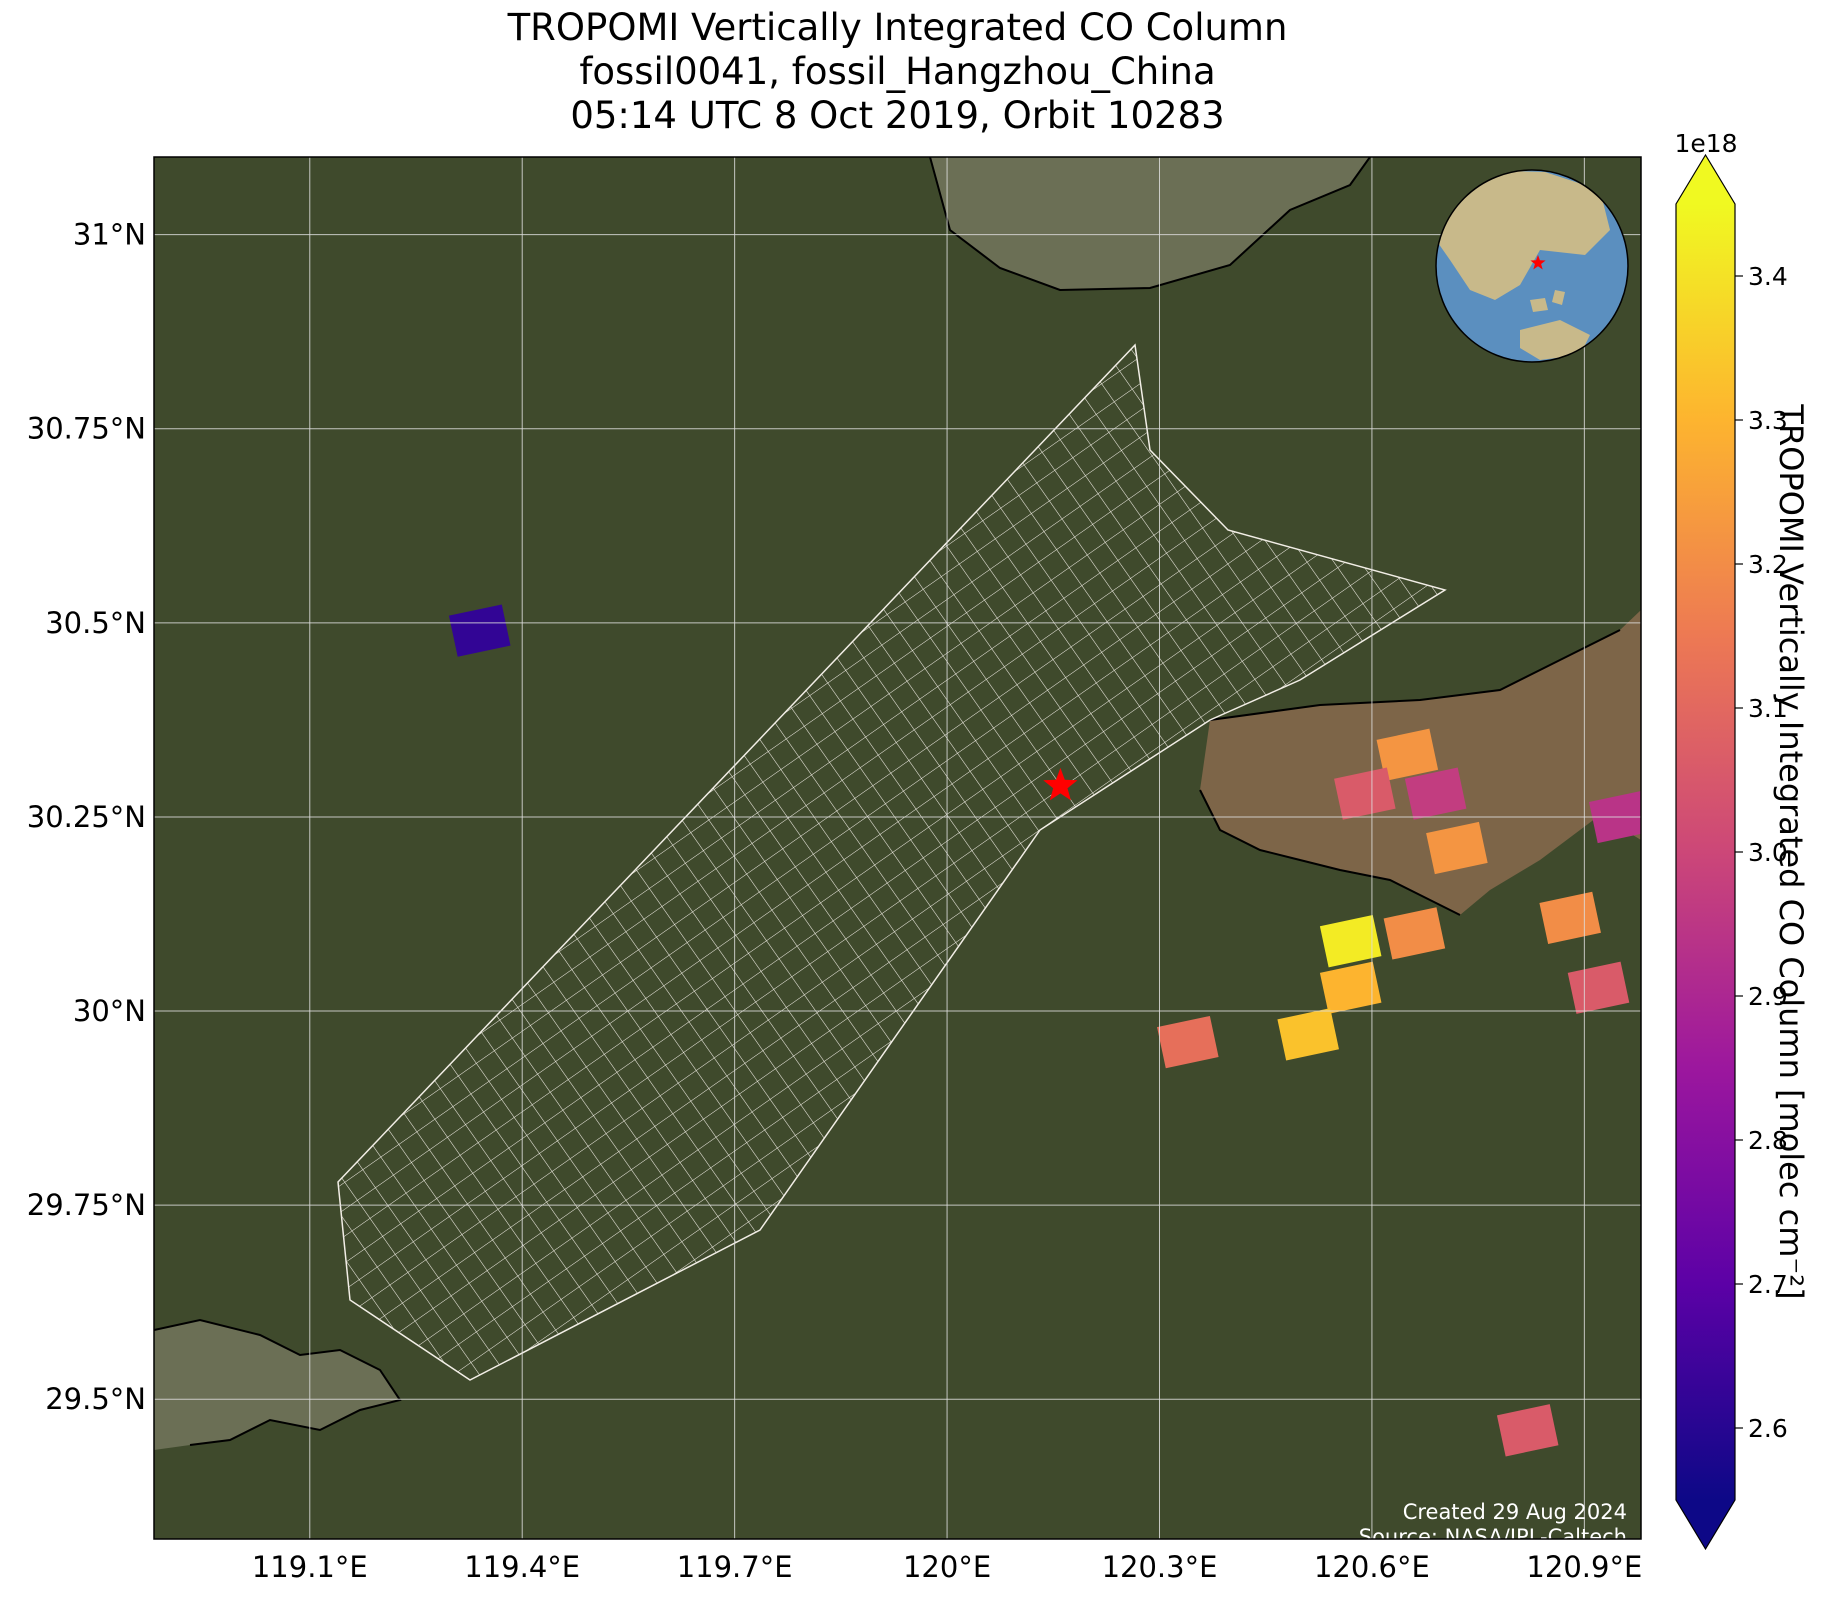 This screenshot has width=1821, height=1612. What do you see at coordinates (277, 1385) in the screenshot?
I see `qiandao-lake-shape` at bounding box center [277, 1385].